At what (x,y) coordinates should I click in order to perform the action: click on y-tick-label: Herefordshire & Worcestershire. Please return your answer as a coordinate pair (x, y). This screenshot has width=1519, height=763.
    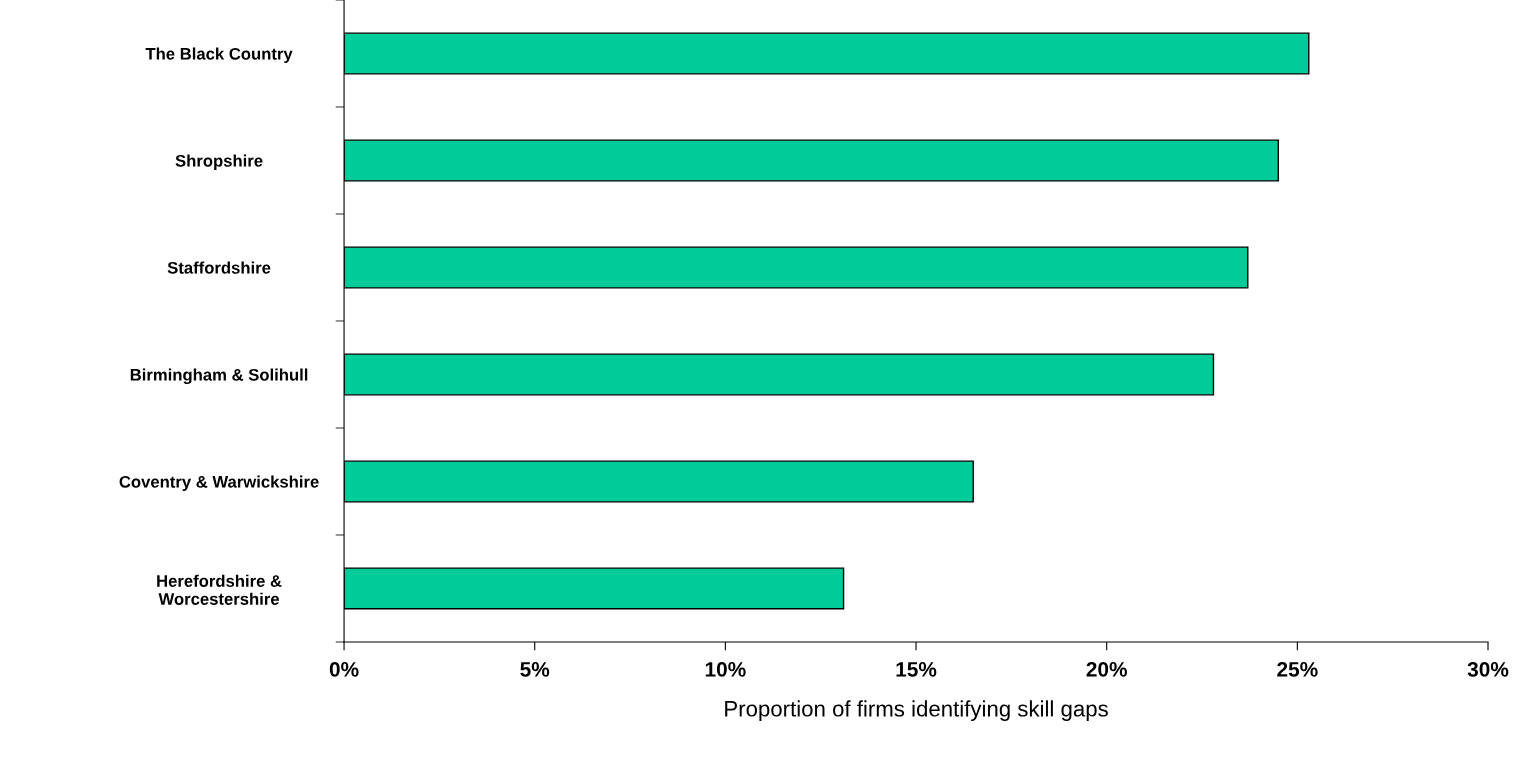
    Looking at the image, I should click on (219, 589).